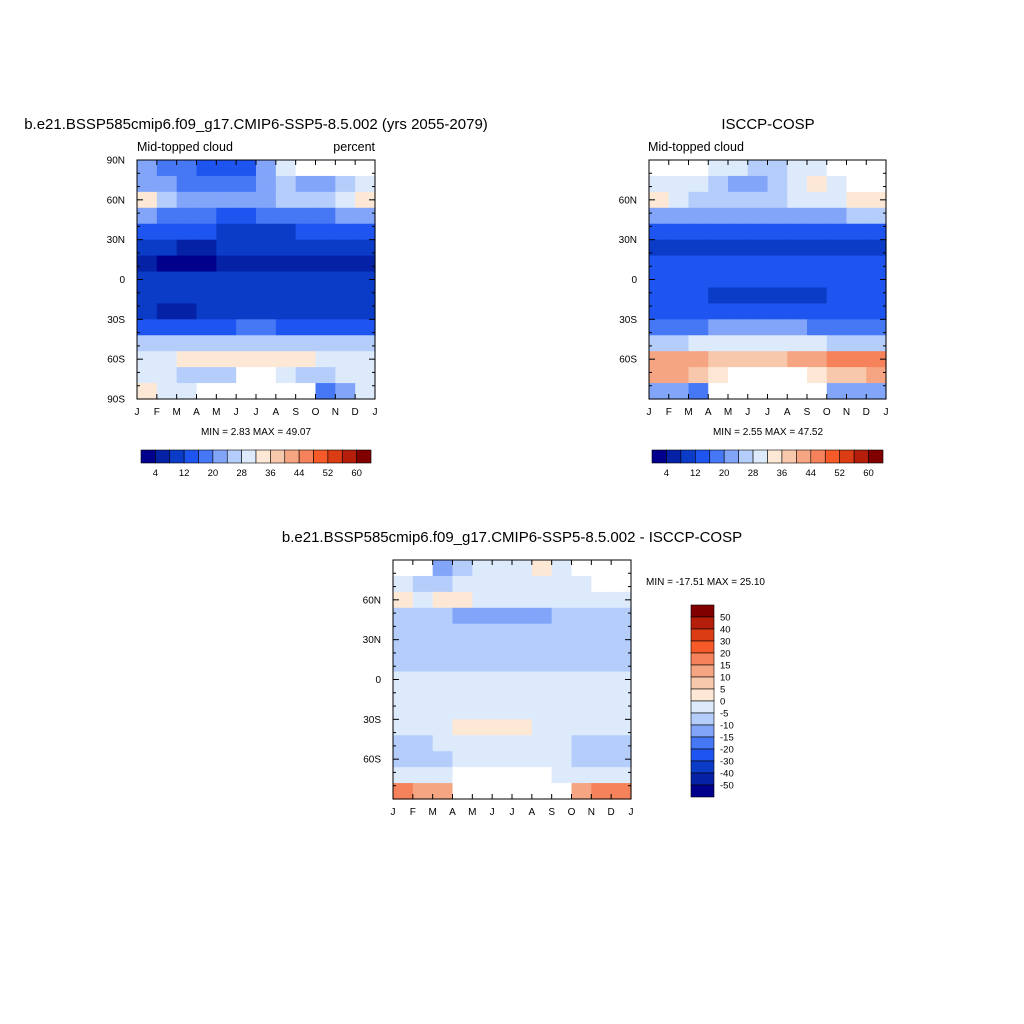 This screenshot has width=1024, height=1024. I want to click on y-tick-label: 90S, so click(116, 400).